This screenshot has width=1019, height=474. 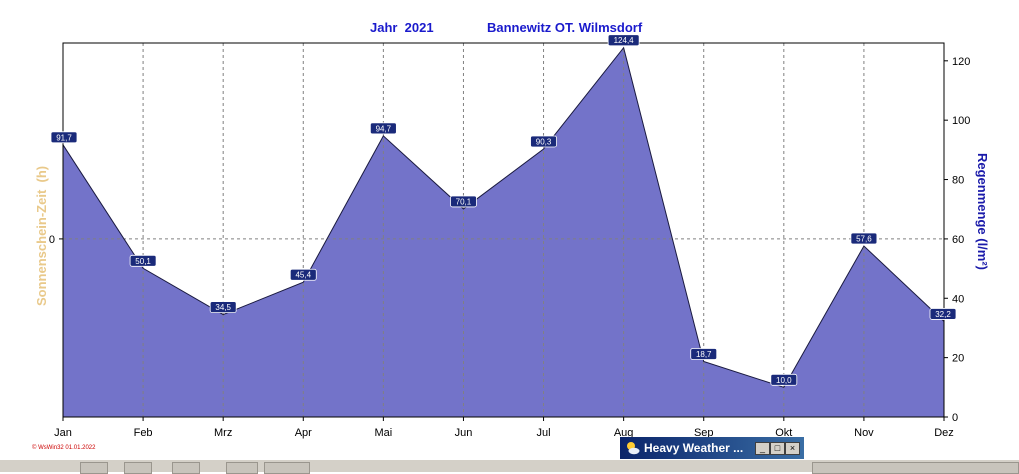 What do you see at coordinates (509, 466) in the screenshot?
I see `taskbar` at bounding box center [509, 466].